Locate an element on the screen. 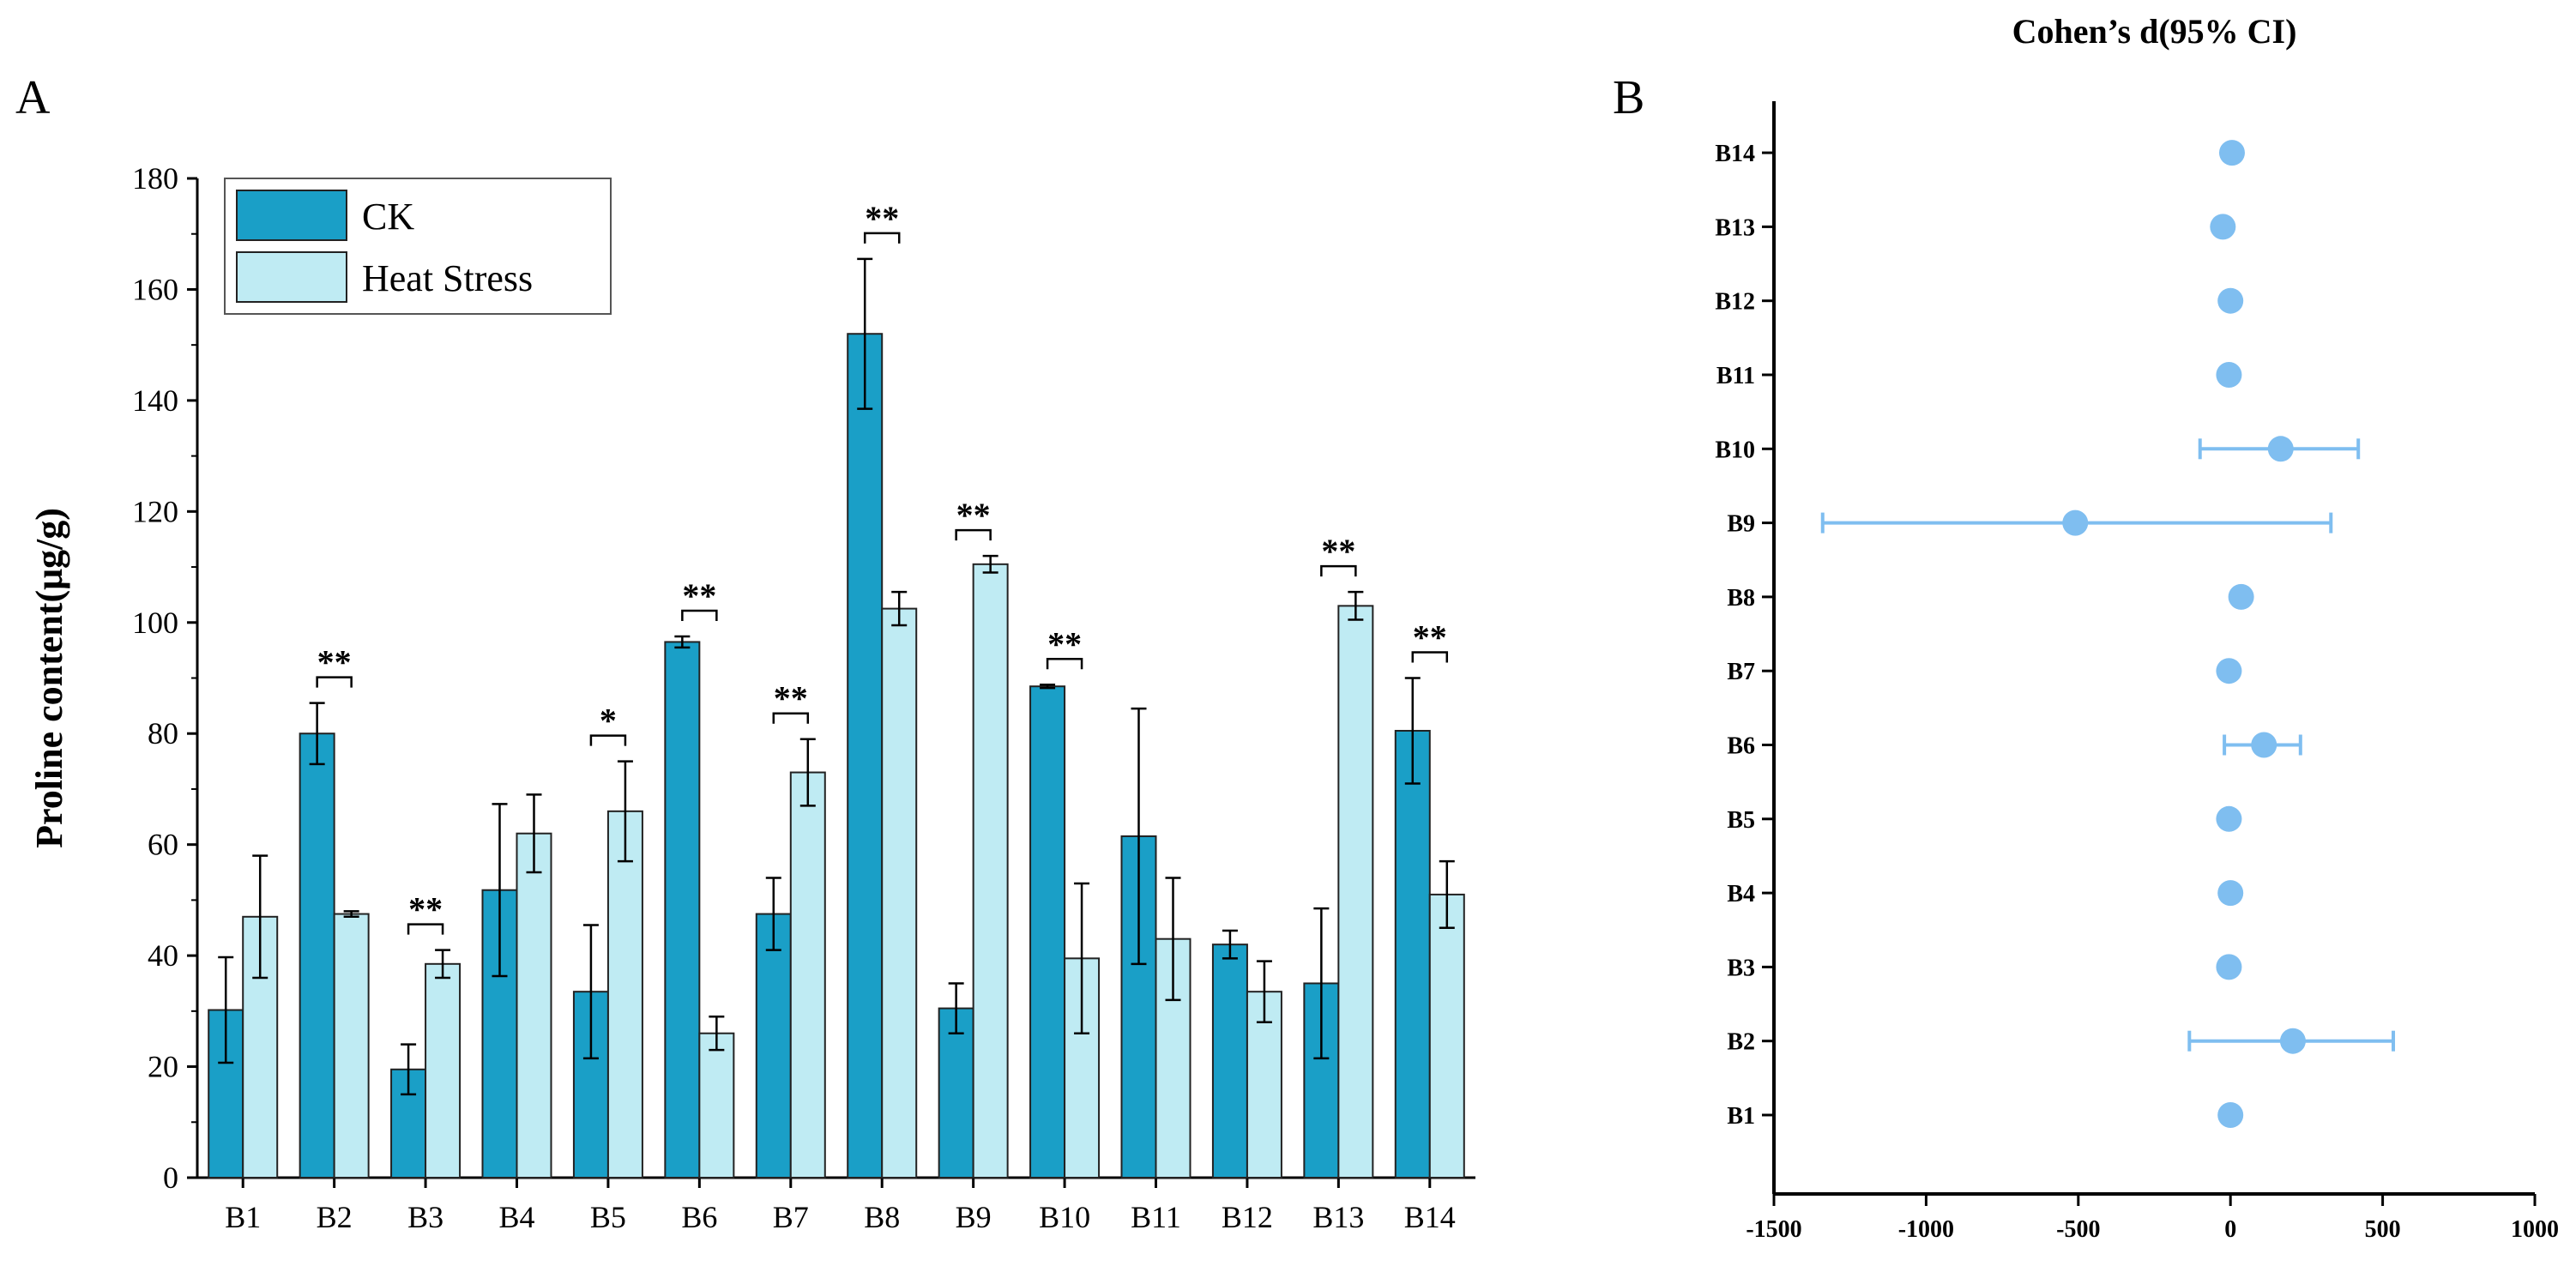  y-tick-label: B14 is located at coordinates (1735, 154).